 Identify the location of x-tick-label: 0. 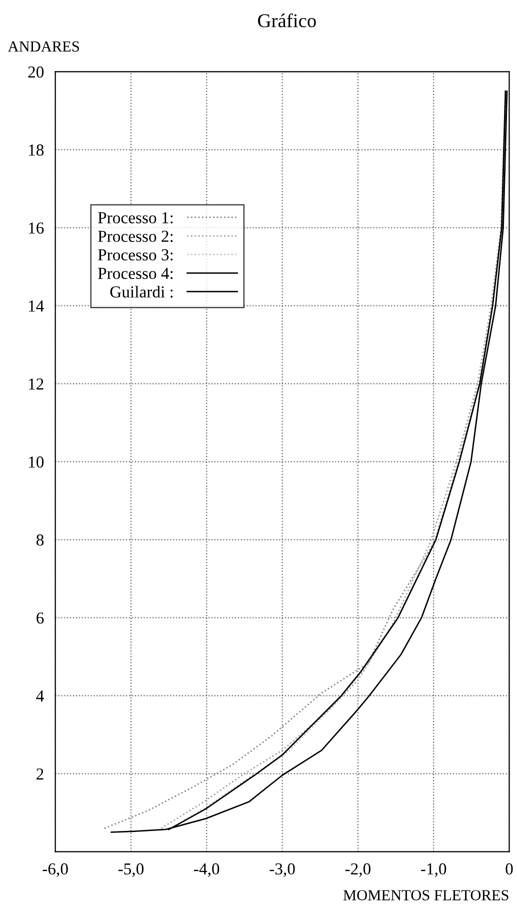
(509, 869).